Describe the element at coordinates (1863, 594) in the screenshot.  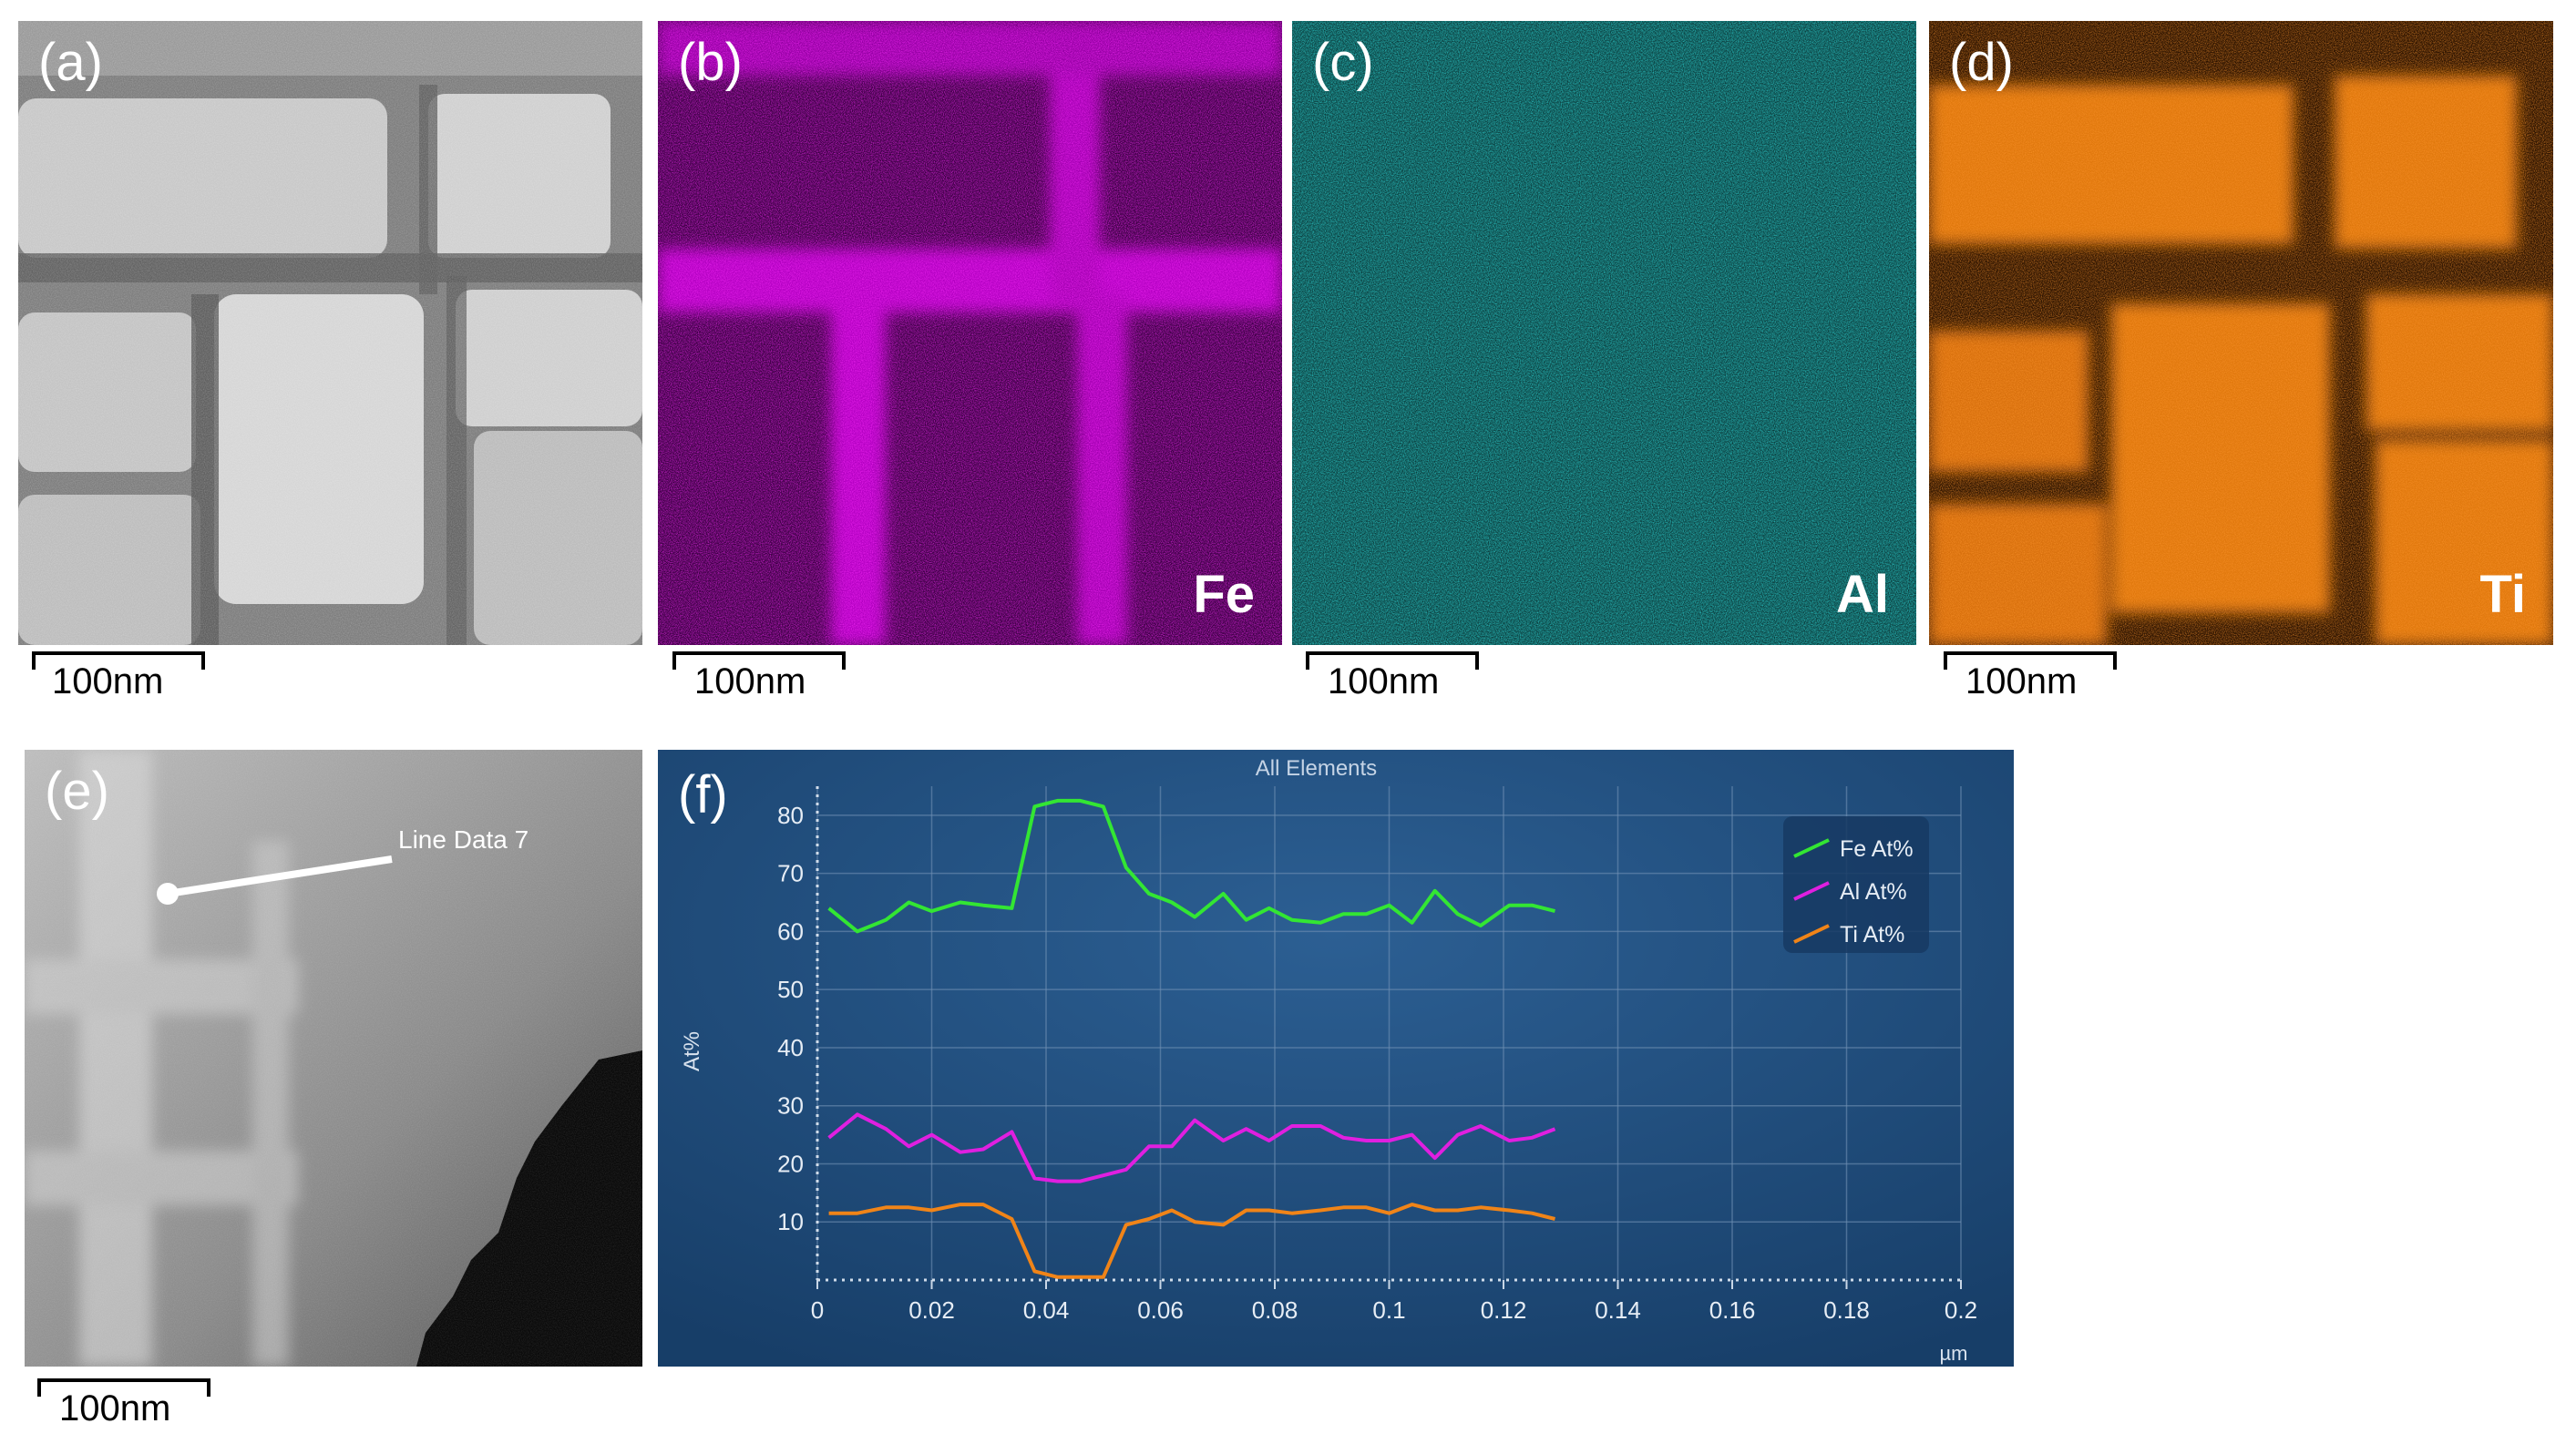
I see `panel-c-element-label: Al` at that location.